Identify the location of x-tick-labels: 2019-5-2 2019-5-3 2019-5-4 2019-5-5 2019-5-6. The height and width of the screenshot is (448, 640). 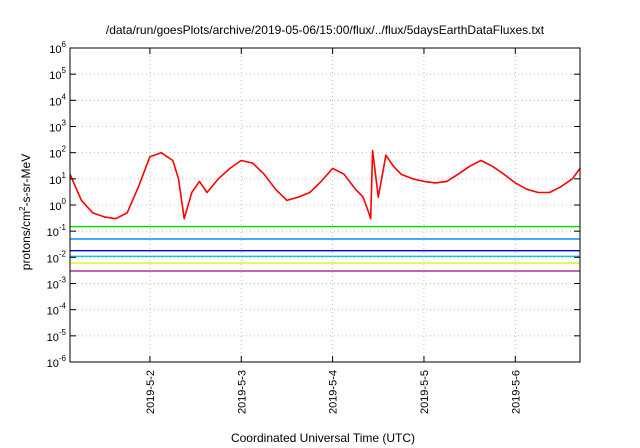
(333, 392).